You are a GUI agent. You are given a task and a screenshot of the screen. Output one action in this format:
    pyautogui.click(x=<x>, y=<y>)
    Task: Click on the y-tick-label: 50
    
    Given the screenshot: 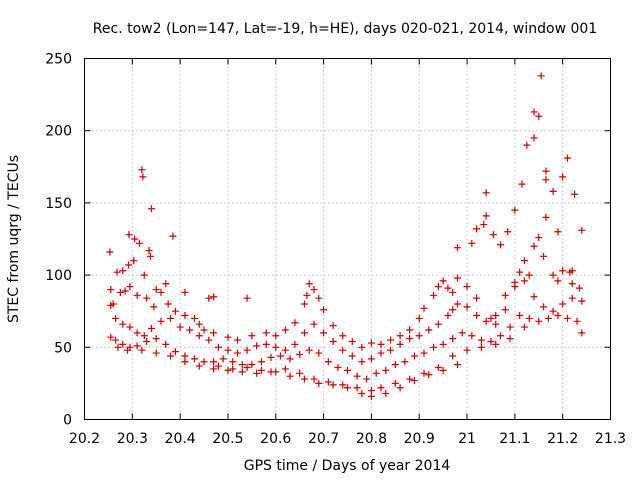 What is the action you would take?
    pyautogui.click(x=63, y=348)
    